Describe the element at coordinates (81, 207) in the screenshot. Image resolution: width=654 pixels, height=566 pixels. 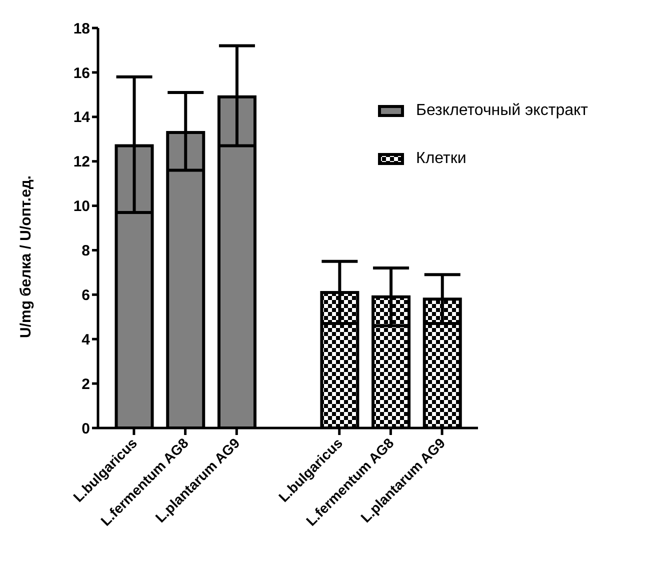
I see `y-tick-label: 10` at that location.